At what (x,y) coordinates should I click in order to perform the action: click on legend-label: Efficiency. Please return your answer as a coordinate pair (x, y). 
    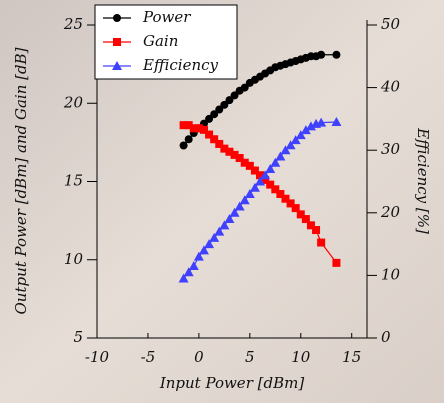
    Looking at the image, I should click on (180, 65).